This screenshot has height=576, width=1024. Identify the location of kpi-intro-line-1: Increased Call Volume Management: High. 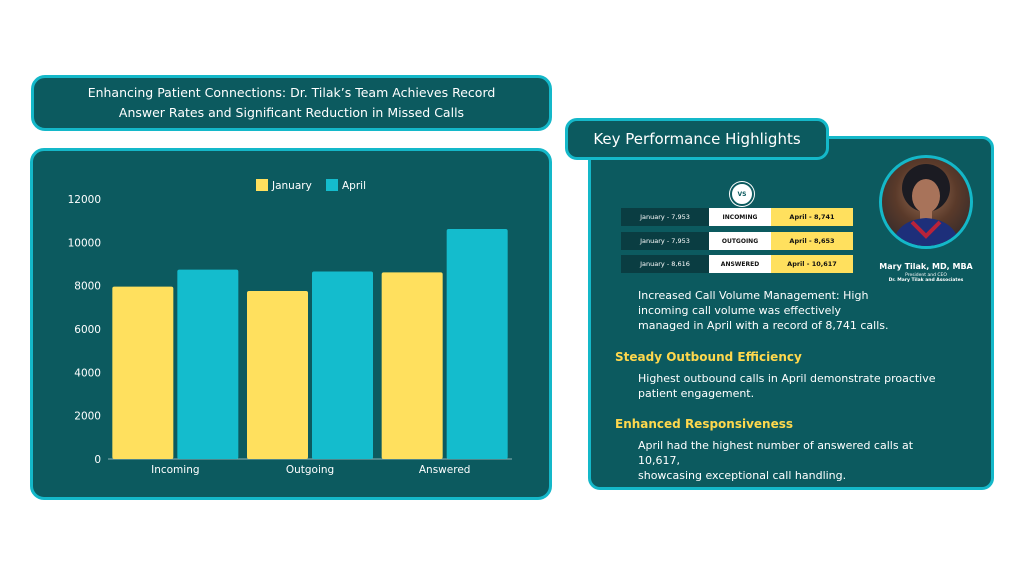
(753, 295).